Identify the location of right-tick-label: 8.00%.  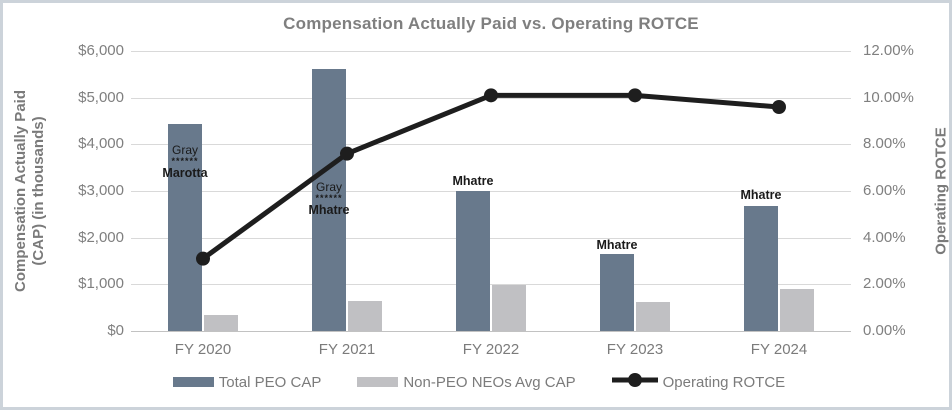
(884, 144).